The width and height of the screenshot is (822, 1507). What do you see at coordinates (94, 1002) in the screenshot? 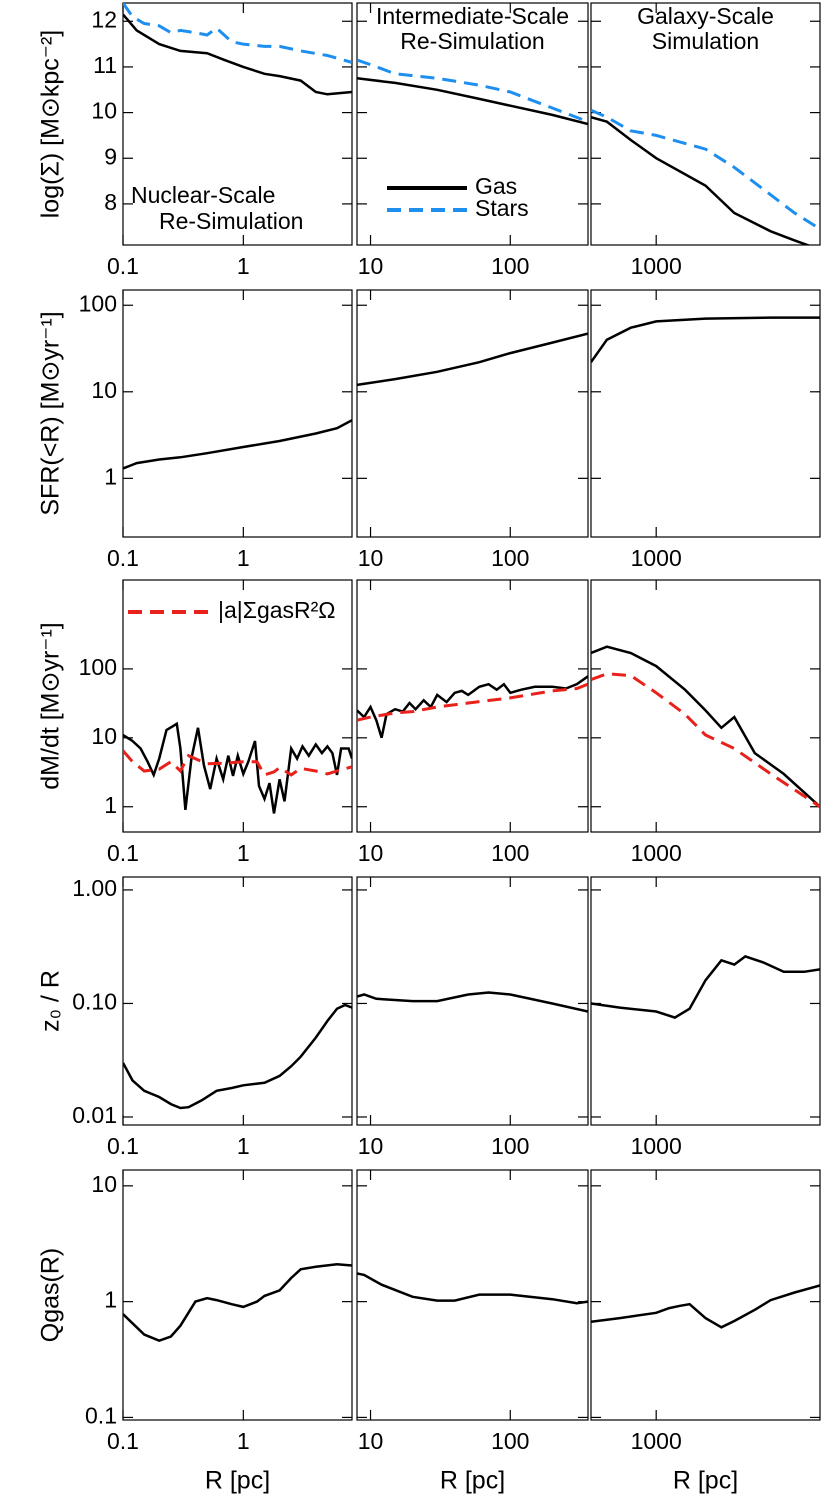
I see `y-tick-label: 0.10` at bounding box center [94, 1002].